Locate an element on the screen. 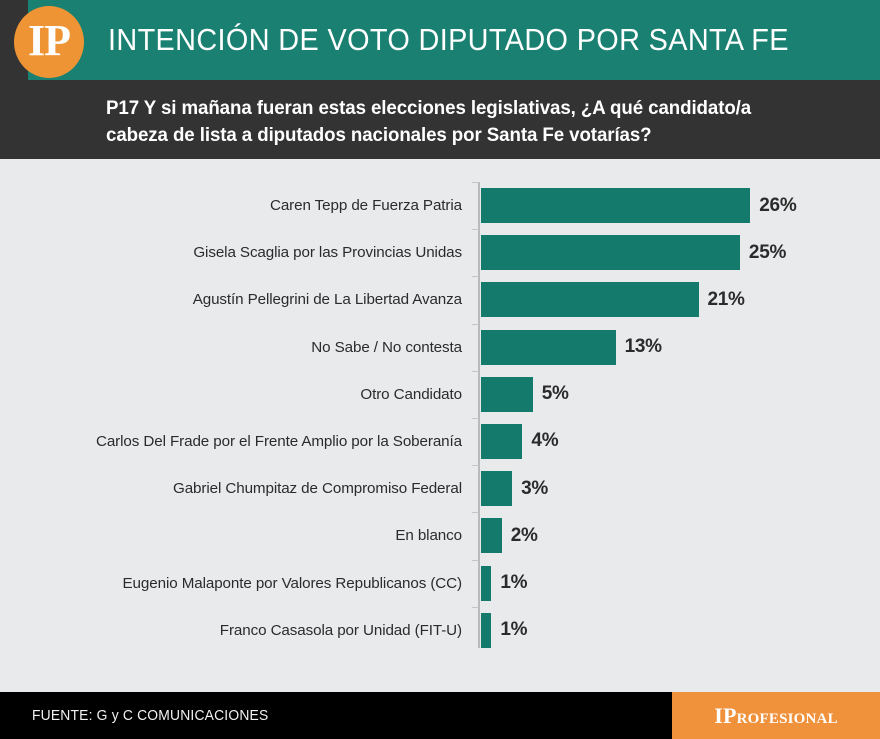 The image size is (880, 739). value-axis-line is located at coordinates (479, 415).